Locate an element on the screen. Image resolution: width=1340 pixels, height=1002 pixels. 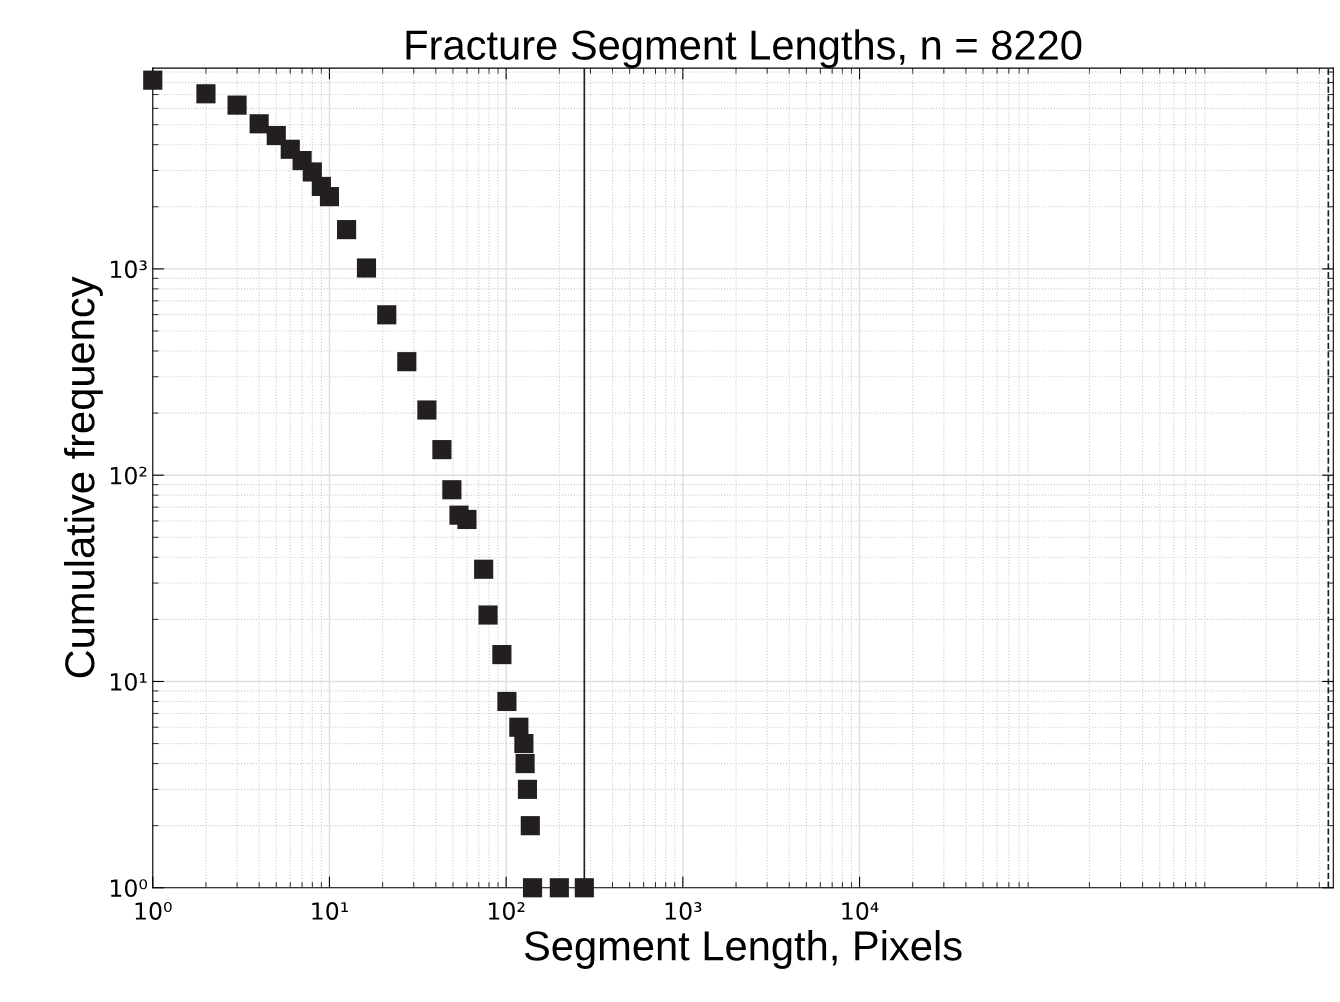
x-tick-label: 10⁴ is located at coordinates (860, 911).